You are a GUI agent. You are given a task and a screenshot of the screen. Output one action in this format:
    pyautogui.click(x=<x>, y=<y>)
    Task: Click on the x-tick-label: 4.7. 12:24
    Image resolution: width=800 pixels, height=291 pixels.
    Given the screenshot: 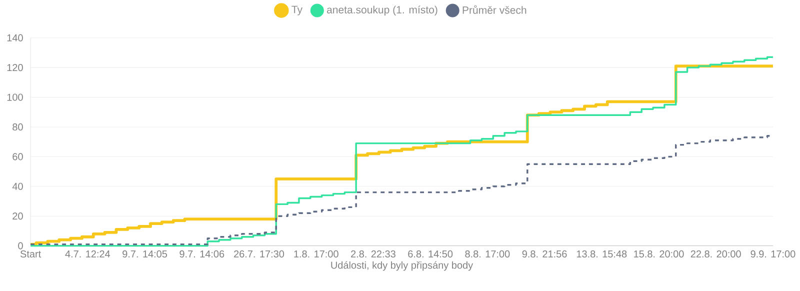 What is the action you would take?
    pyautogui.click(x=87, y=254)
    